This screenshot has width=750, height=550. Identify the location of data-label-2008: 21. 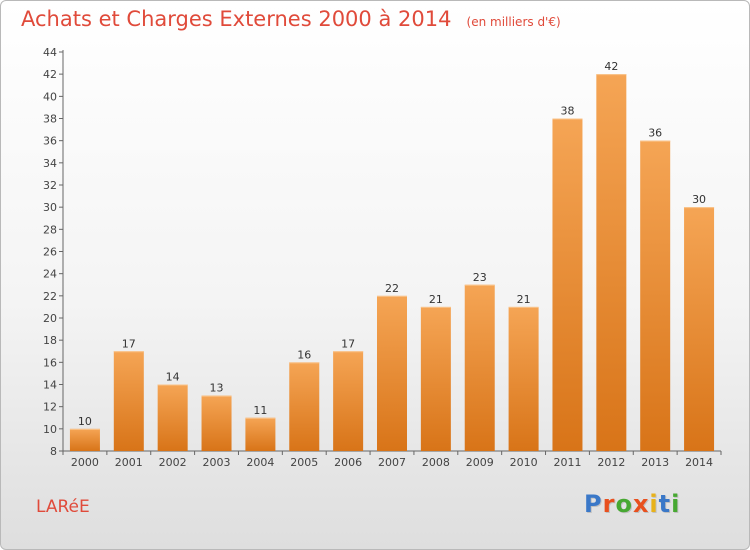
(436, 299).